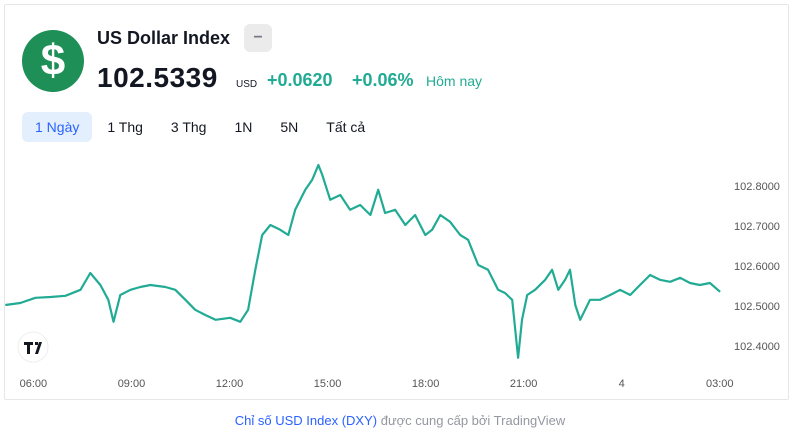  I want to click on y-tick-label: 102.8000, so click(757, 187).